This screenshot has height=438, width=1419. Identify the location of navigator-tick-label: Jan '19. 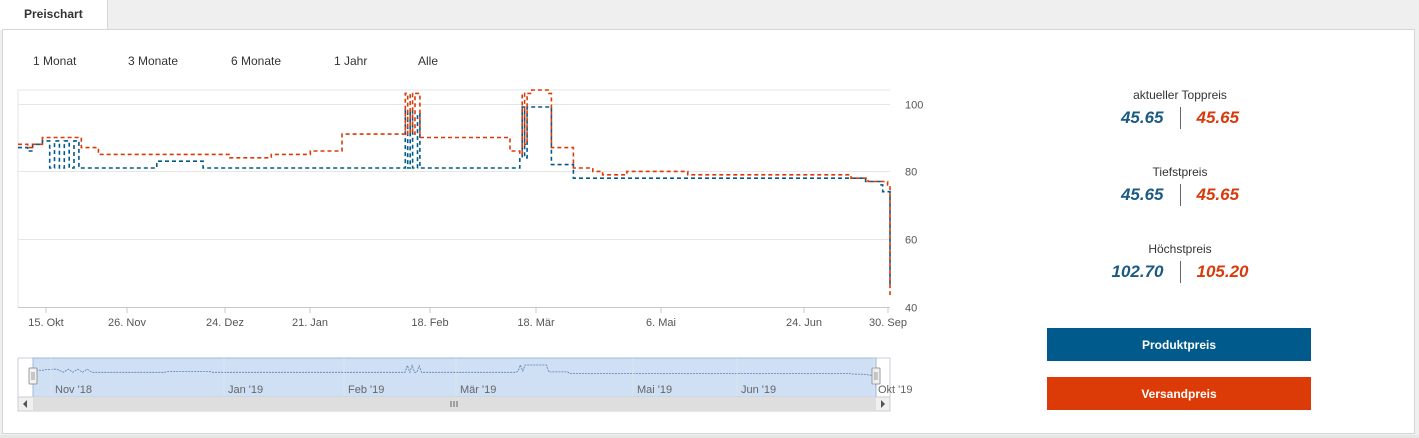
(245, 390).